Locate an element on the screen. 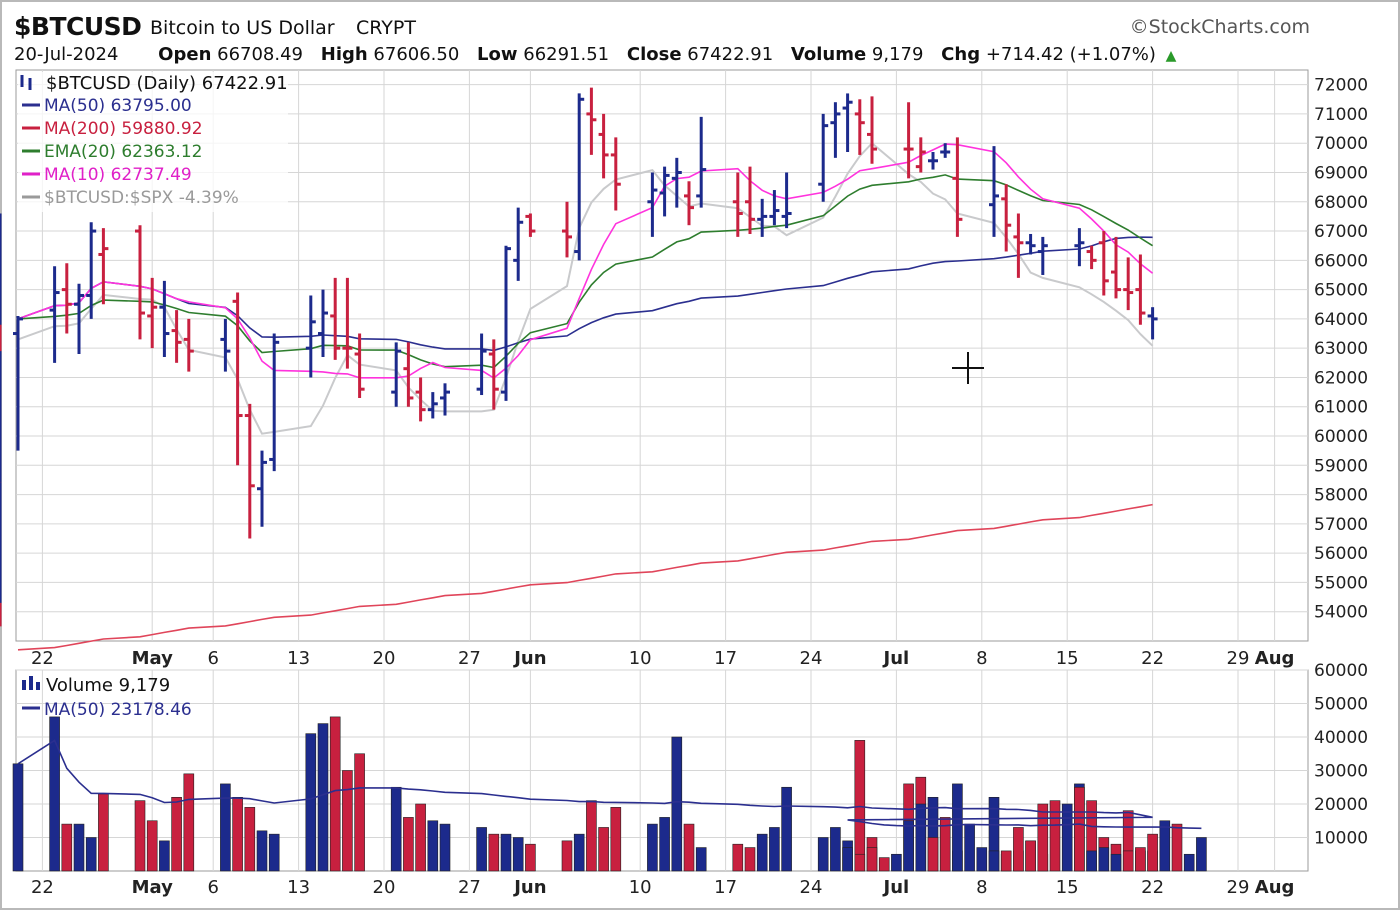 The image size is (1400, 910). high-label: High is located at coordinates (344, 54).